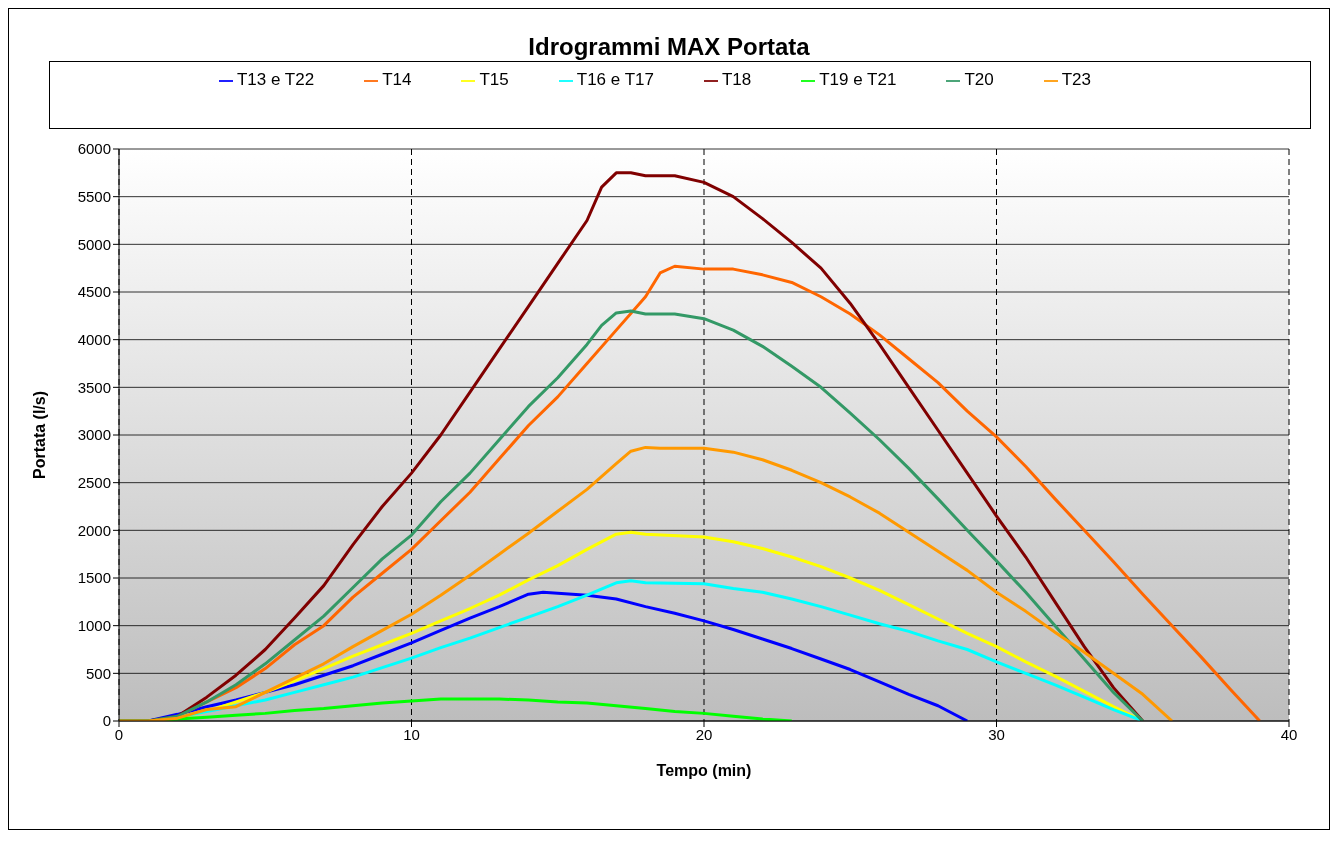 This screenshot has height=842, width=1344. Describe the element at coordinates (615, 79) in the screenshot. I see `legend-label: T16 e T17` at that location.